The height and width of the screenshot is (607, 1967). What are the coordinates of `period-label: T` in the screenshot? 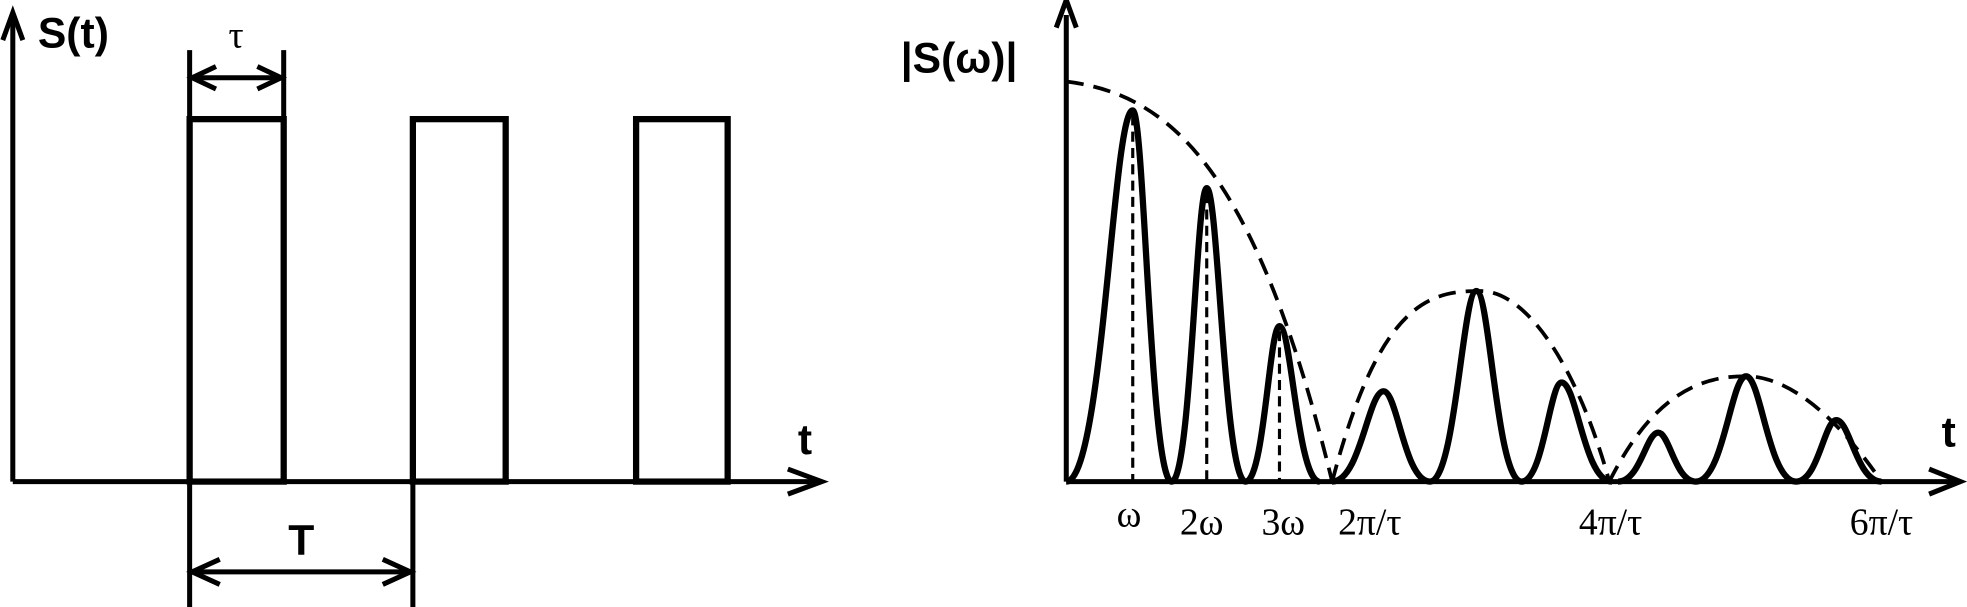 It's located at (301, 540).